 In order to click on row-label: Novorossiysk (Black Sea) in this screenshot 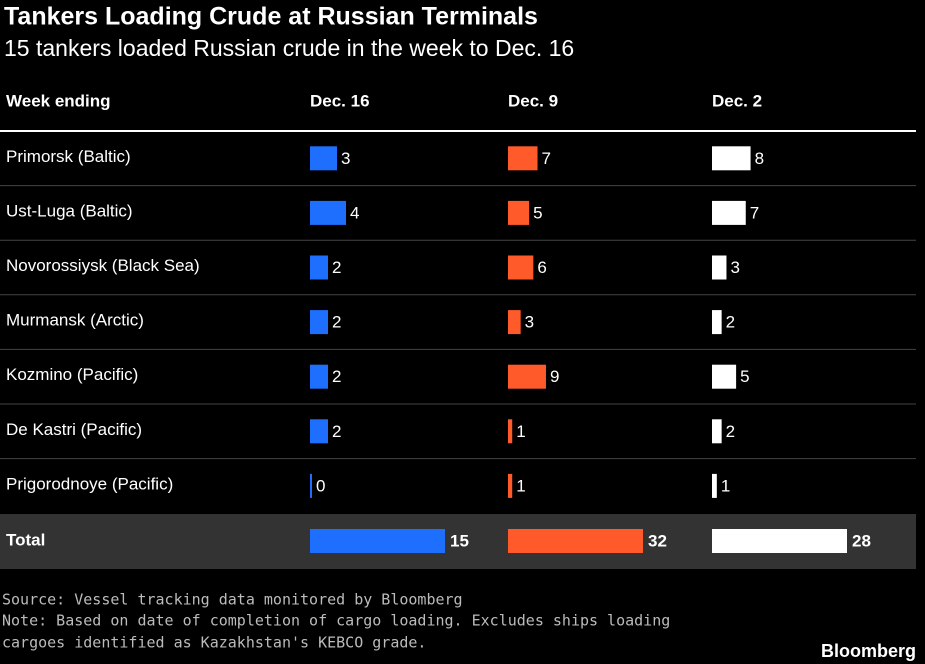, I will do `click(103, 265)`.